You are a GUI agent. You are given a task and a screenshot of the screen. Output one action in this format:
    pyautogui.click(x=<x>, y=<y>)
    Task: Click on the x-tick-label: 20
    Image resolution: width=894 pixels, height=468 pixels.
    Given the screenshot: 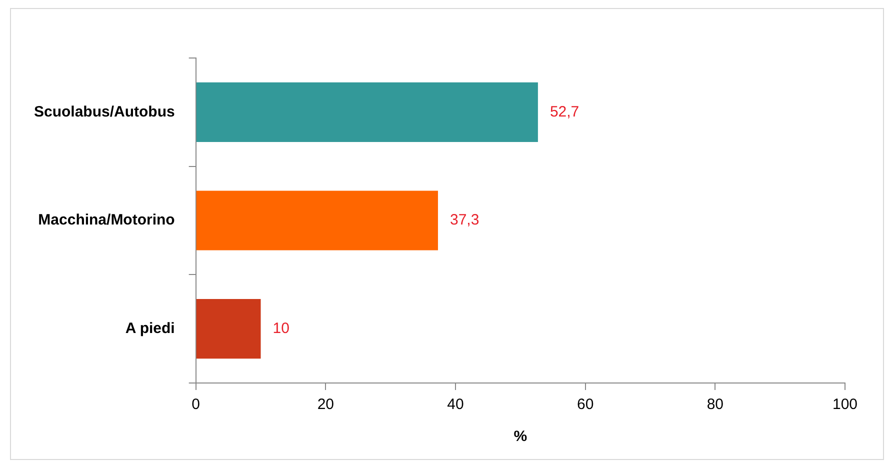 What is the action you would take?
    pyautogui.click(x=325, y=405)
    